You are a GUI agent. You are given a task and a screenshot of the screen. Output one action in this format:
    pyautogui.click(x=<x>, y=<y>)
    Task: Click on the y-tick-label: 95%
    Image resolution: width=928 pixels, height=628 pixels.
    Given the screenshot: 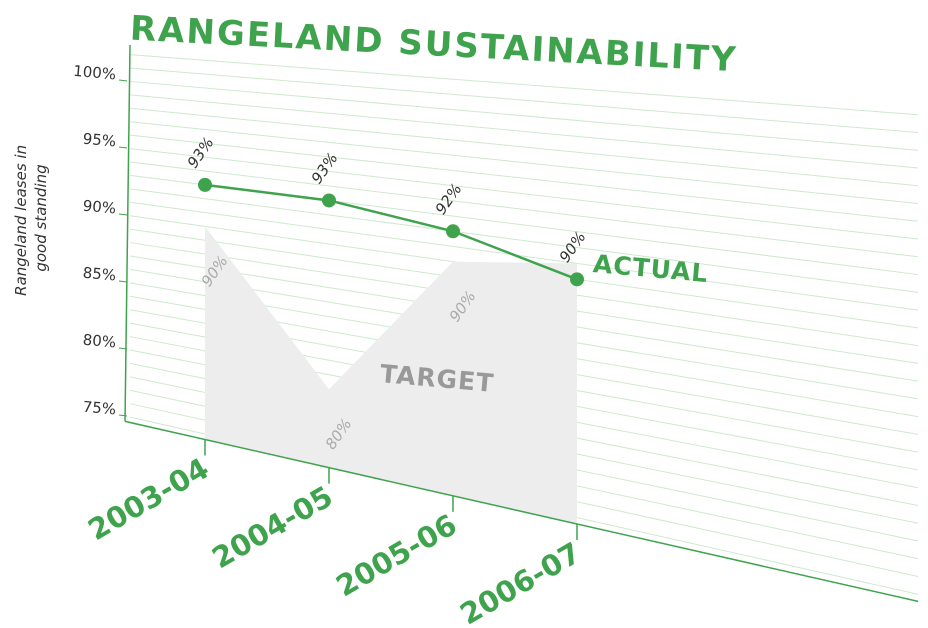 What is the action you would take?
    pyautogui.click(x=99, y=140)
    